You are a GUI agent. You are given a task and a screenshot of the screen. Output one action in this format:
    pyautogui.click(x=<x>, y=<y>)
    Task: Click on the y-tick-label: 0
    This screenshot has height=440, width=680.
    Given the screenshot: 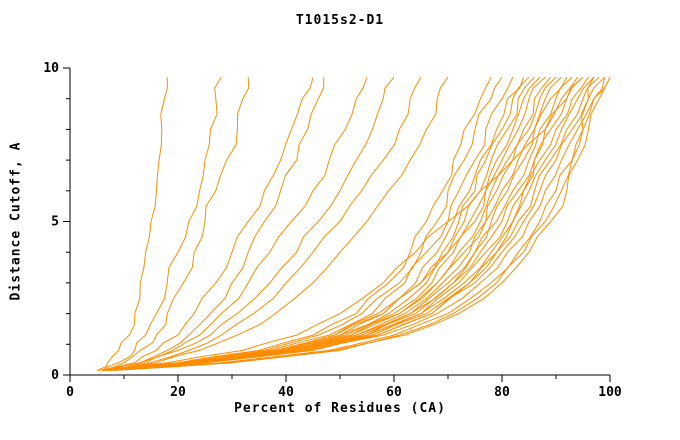 What is the action you would take?
    pyautogui.click(x=55, y=375)
    